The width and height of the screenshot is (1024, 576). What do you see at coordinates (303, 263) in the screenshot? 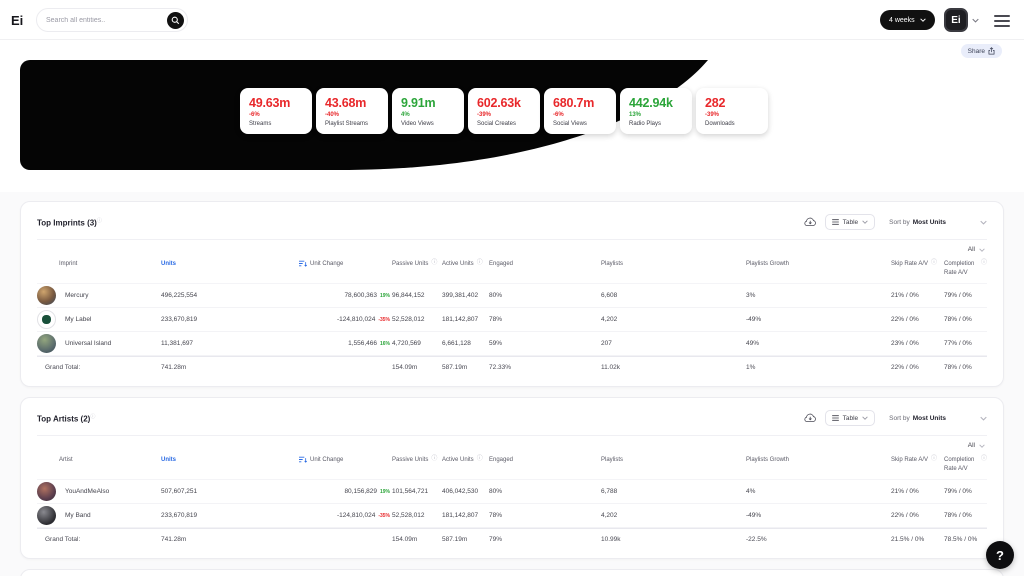
I see `sort-icon` at bounding box center [303, 263].